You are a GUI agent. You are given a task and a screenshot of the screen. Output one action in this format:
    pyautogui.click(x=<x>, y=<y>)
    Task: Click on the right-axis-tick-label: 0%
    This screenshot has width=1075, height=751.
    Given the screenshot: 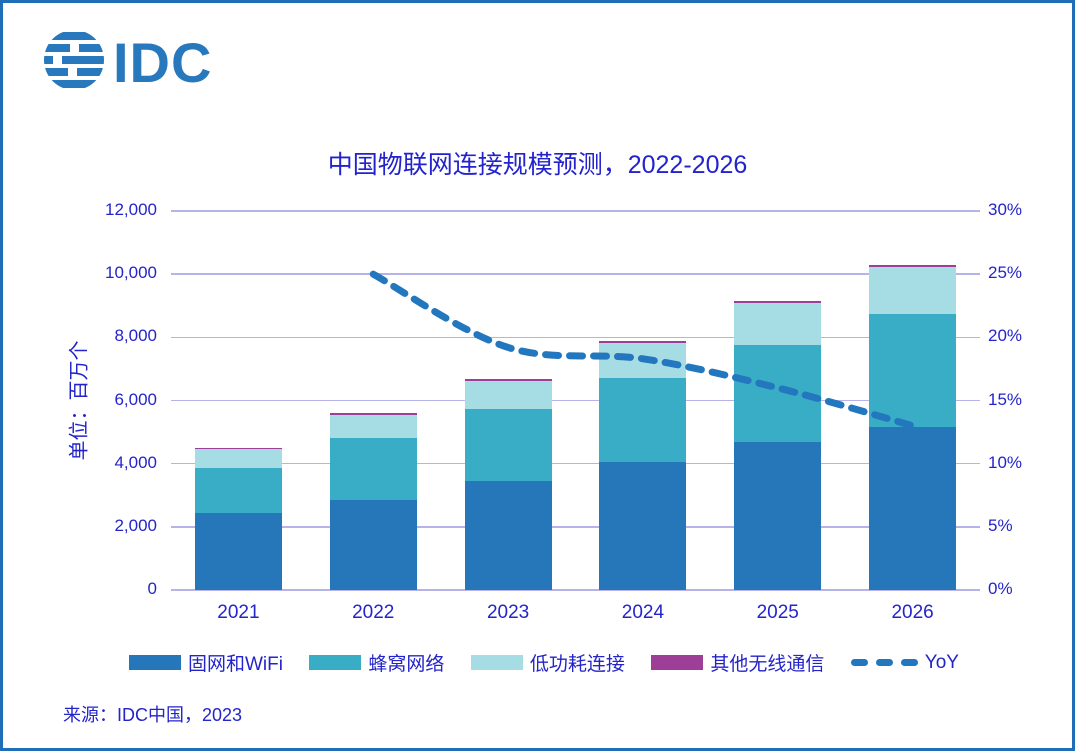 What is the action you would take?
    pyautogui.click(x=1000, y=588)
    